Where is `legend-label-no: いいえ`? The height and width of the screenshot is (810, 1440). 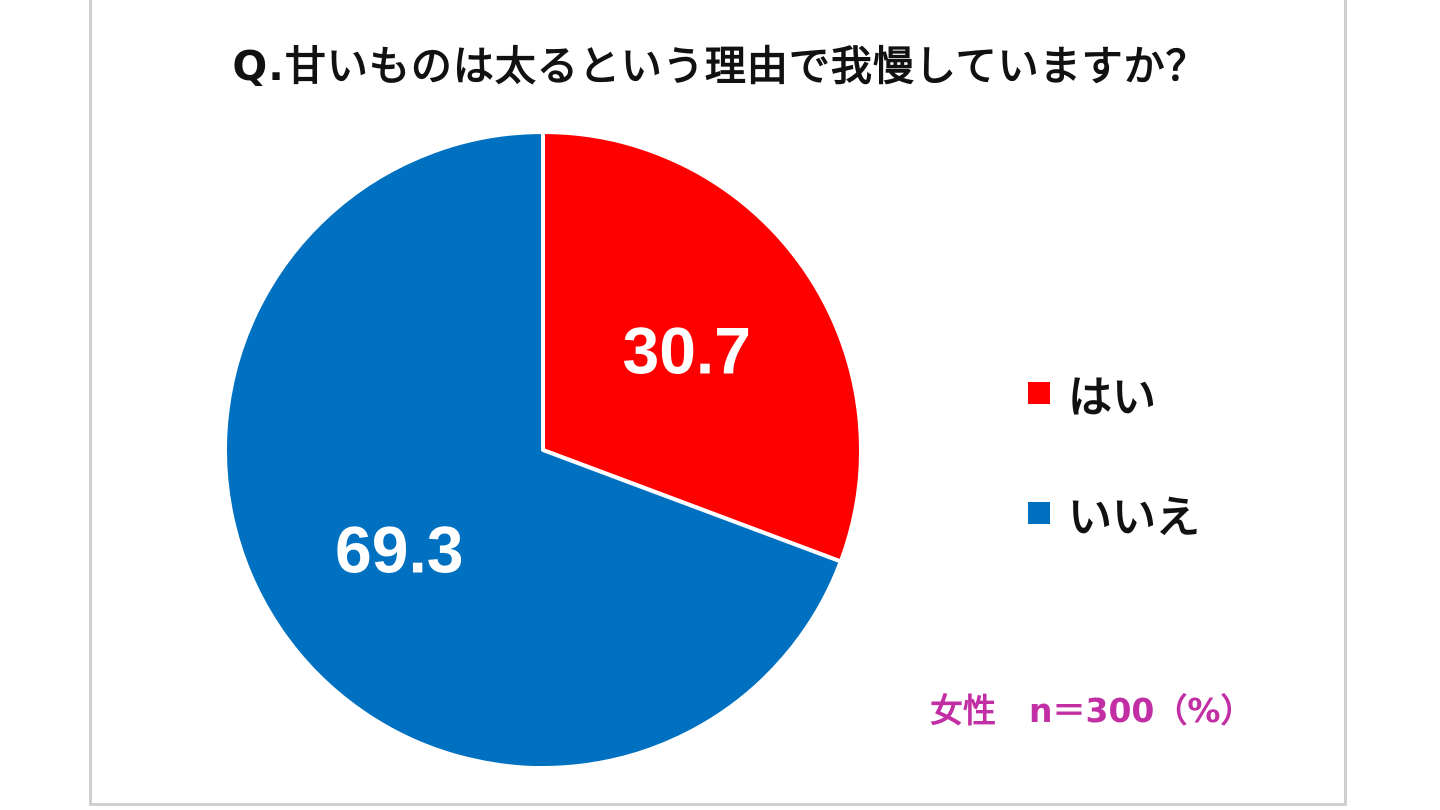 legend-label-no: いいえ is located at coordinates (1134, 517).